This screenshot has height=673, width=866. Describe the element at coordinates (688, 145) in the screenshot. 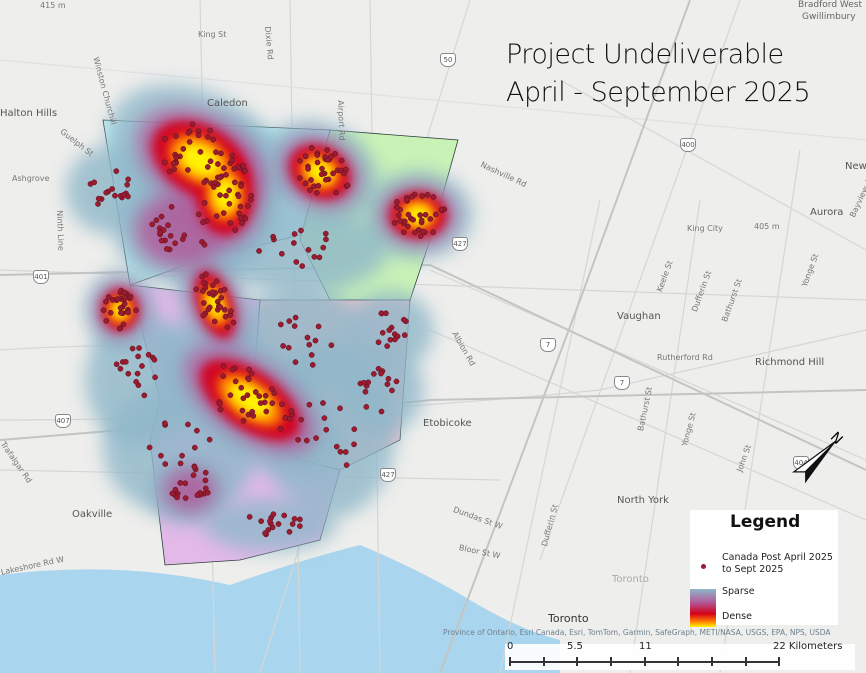

I see `highway-shield: 400` at that location.